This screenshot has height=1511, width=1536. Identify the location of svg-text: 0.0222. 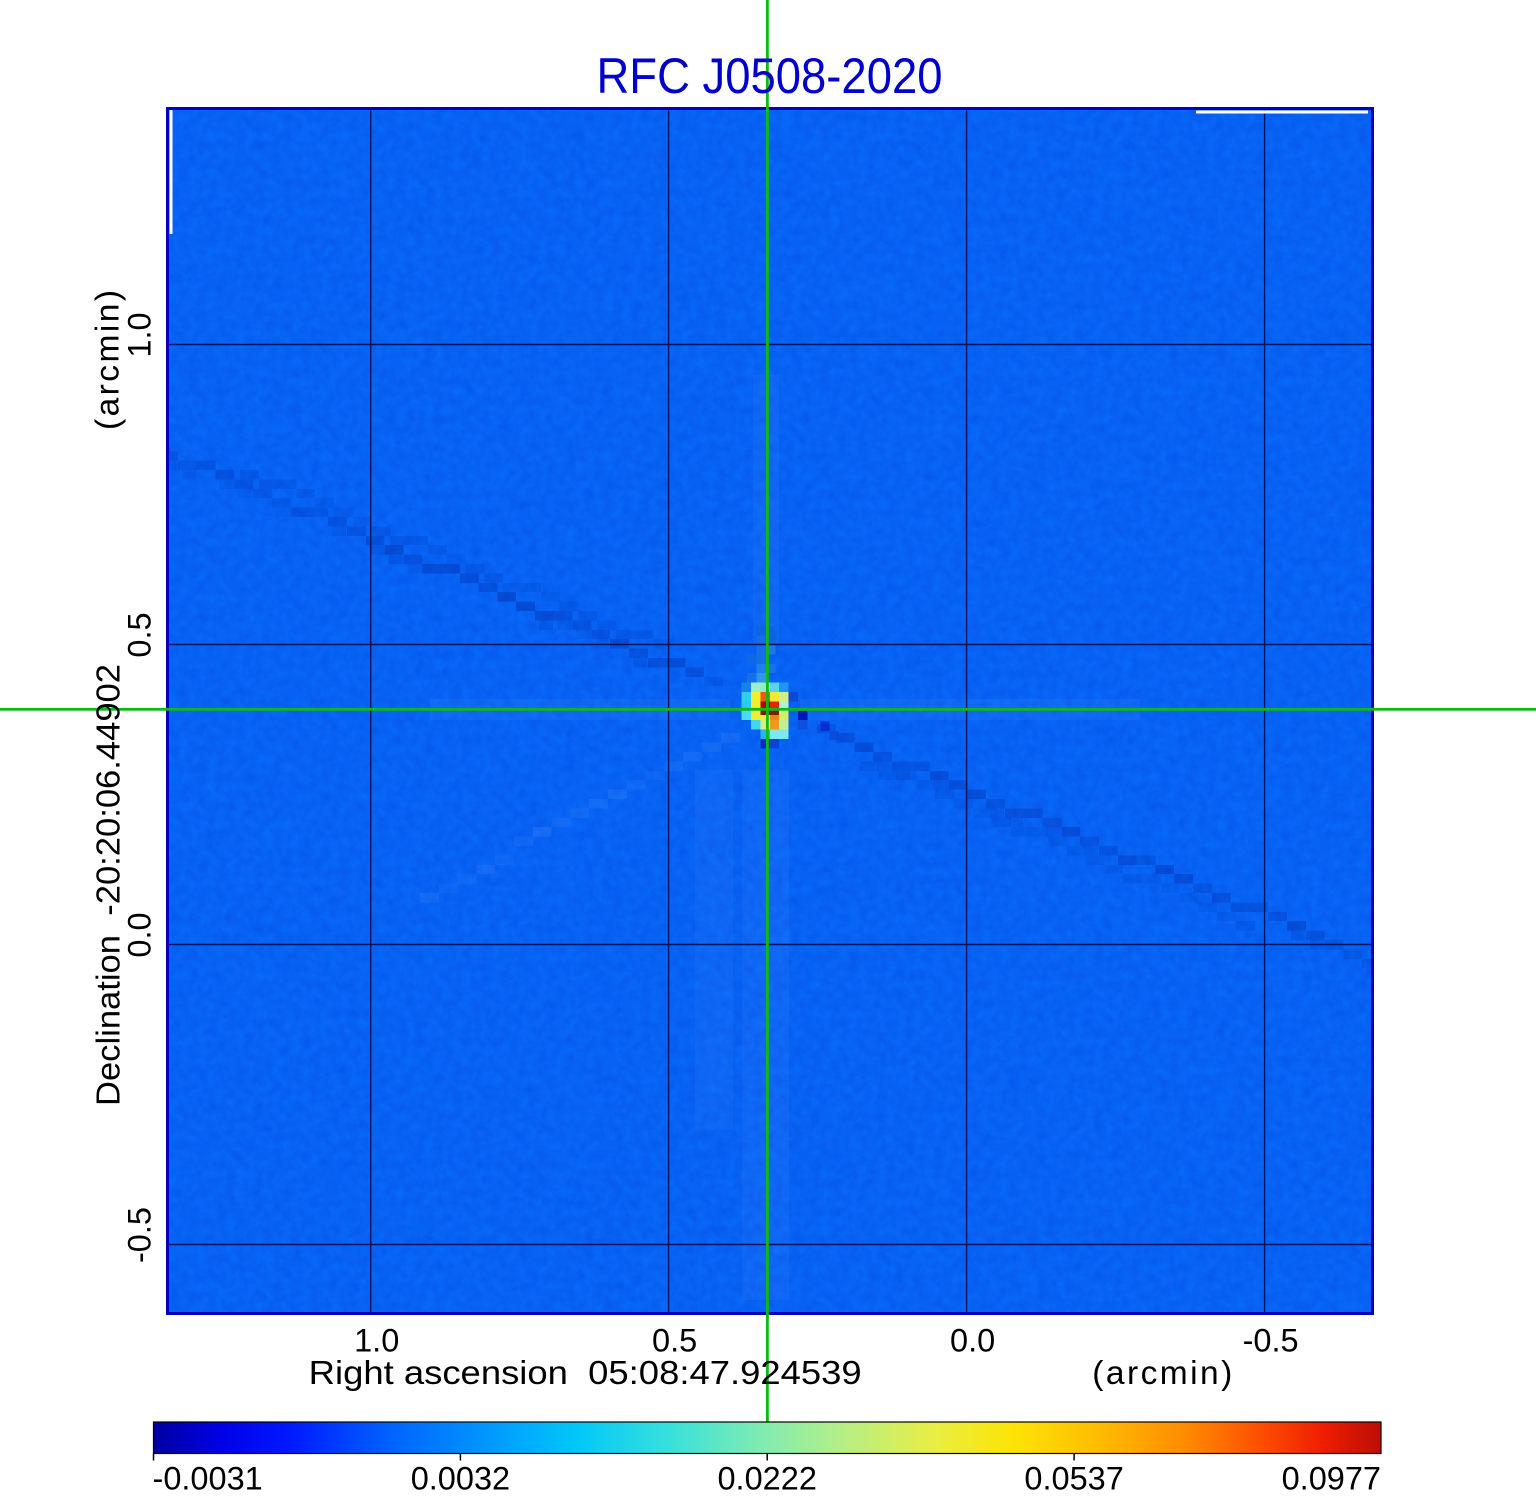
(766, 1479).